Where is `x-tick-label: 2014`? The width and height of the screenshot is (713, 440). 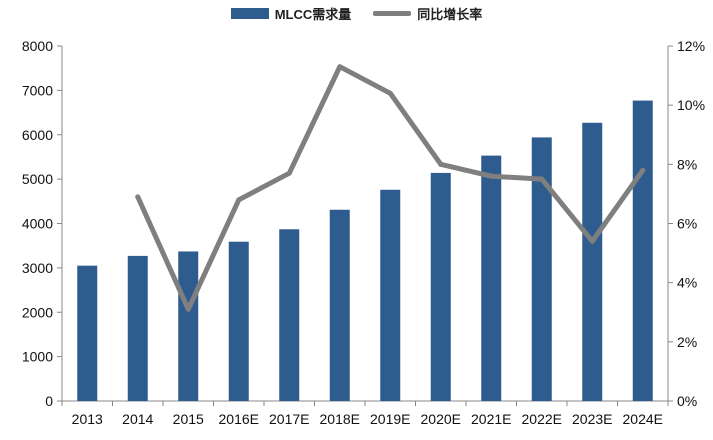 x-tick-label: 2014 is located at coordinates (137, 419).